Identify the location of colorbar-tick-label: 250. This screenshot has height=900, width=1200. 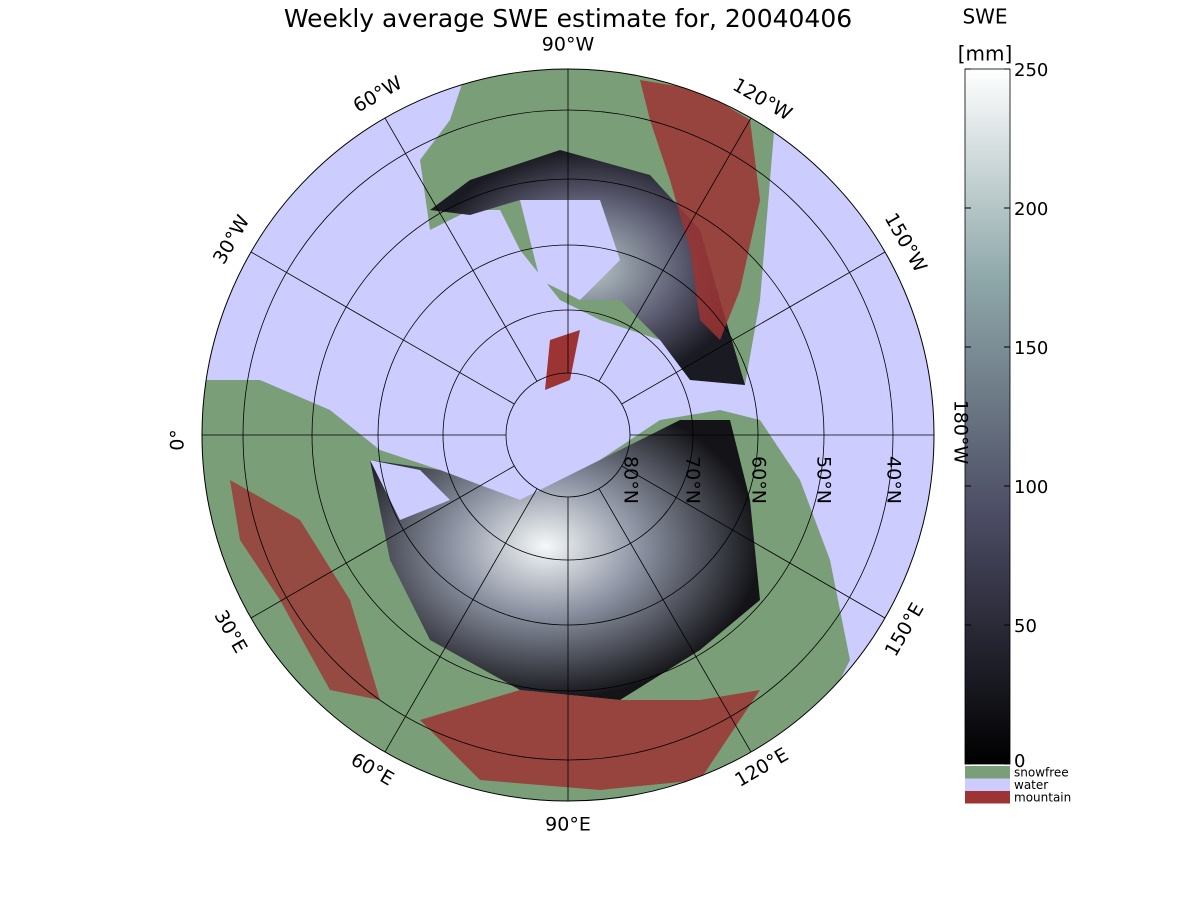
(1031, 70).